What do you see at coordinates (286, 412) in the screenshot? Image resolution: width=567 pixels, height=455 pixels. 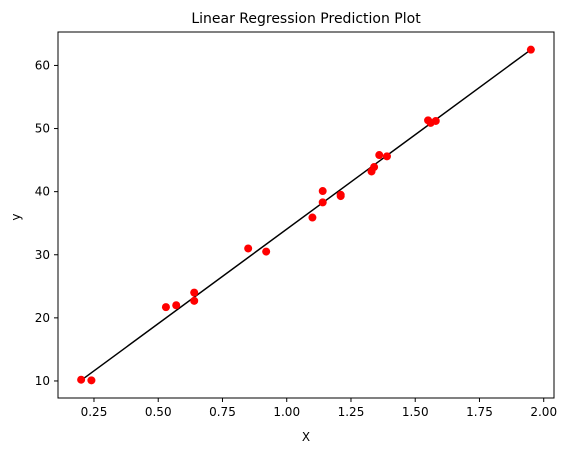 I see `x-tick-label: 1.00` at bounding box center [286, 412].